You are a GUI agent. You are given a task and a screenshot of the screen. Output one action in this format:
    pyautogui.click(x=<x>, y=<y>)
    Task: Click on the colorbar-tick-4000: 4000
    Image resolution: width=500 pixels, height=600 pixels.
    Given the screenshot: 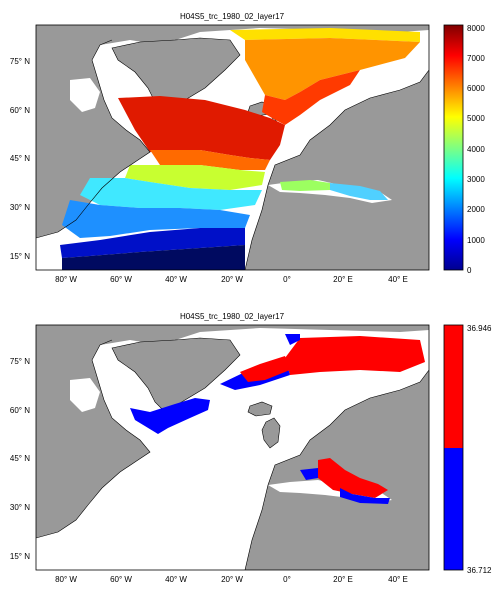 What is the action you would take?
    pyautogui.click(x=476, y=149)
    